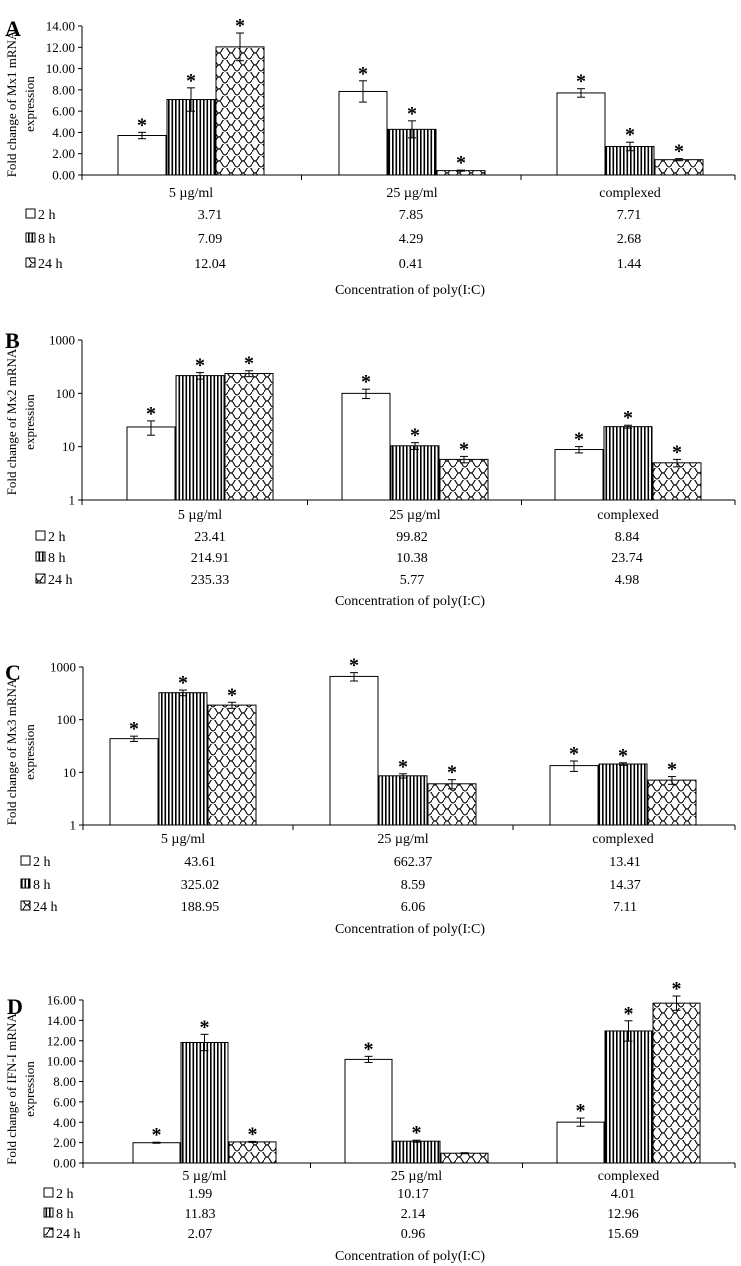  I want to click on table-value: 1.99, so click(200, 1194).